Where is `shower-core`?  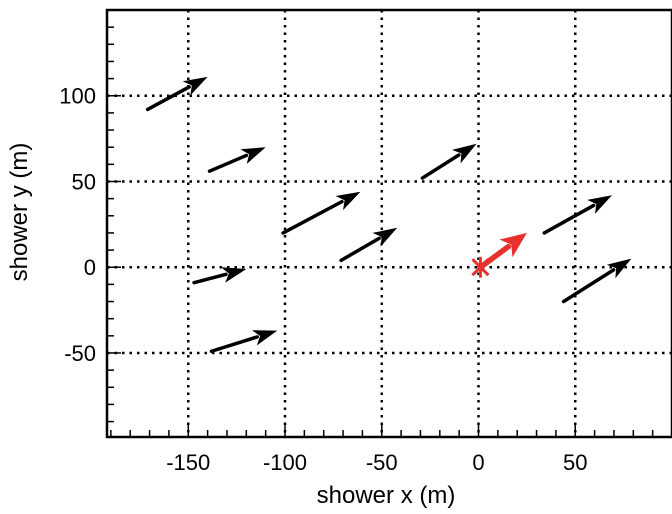 shower-core is located at coordinates (499, 255).